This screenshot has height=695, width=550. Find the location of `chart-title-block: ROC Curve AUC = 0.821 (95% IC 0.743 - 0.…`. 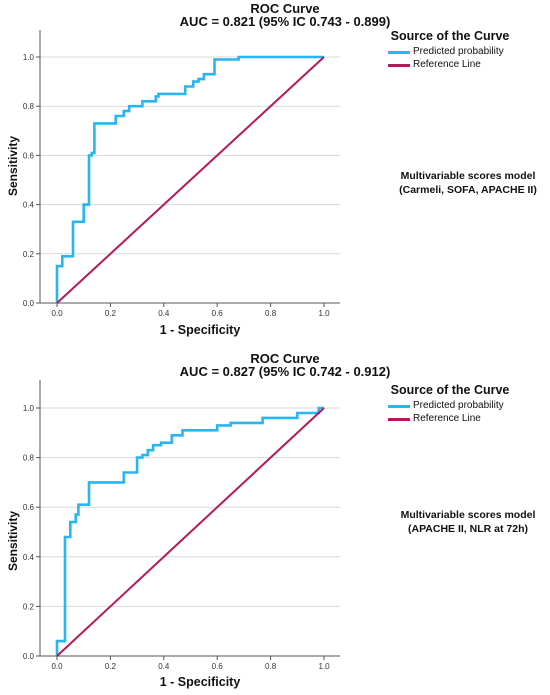

chart-title-block: ROC Curve AUC = 0.821 (95% IC 0.743 - 0.… is located at coordinates (285, 15).